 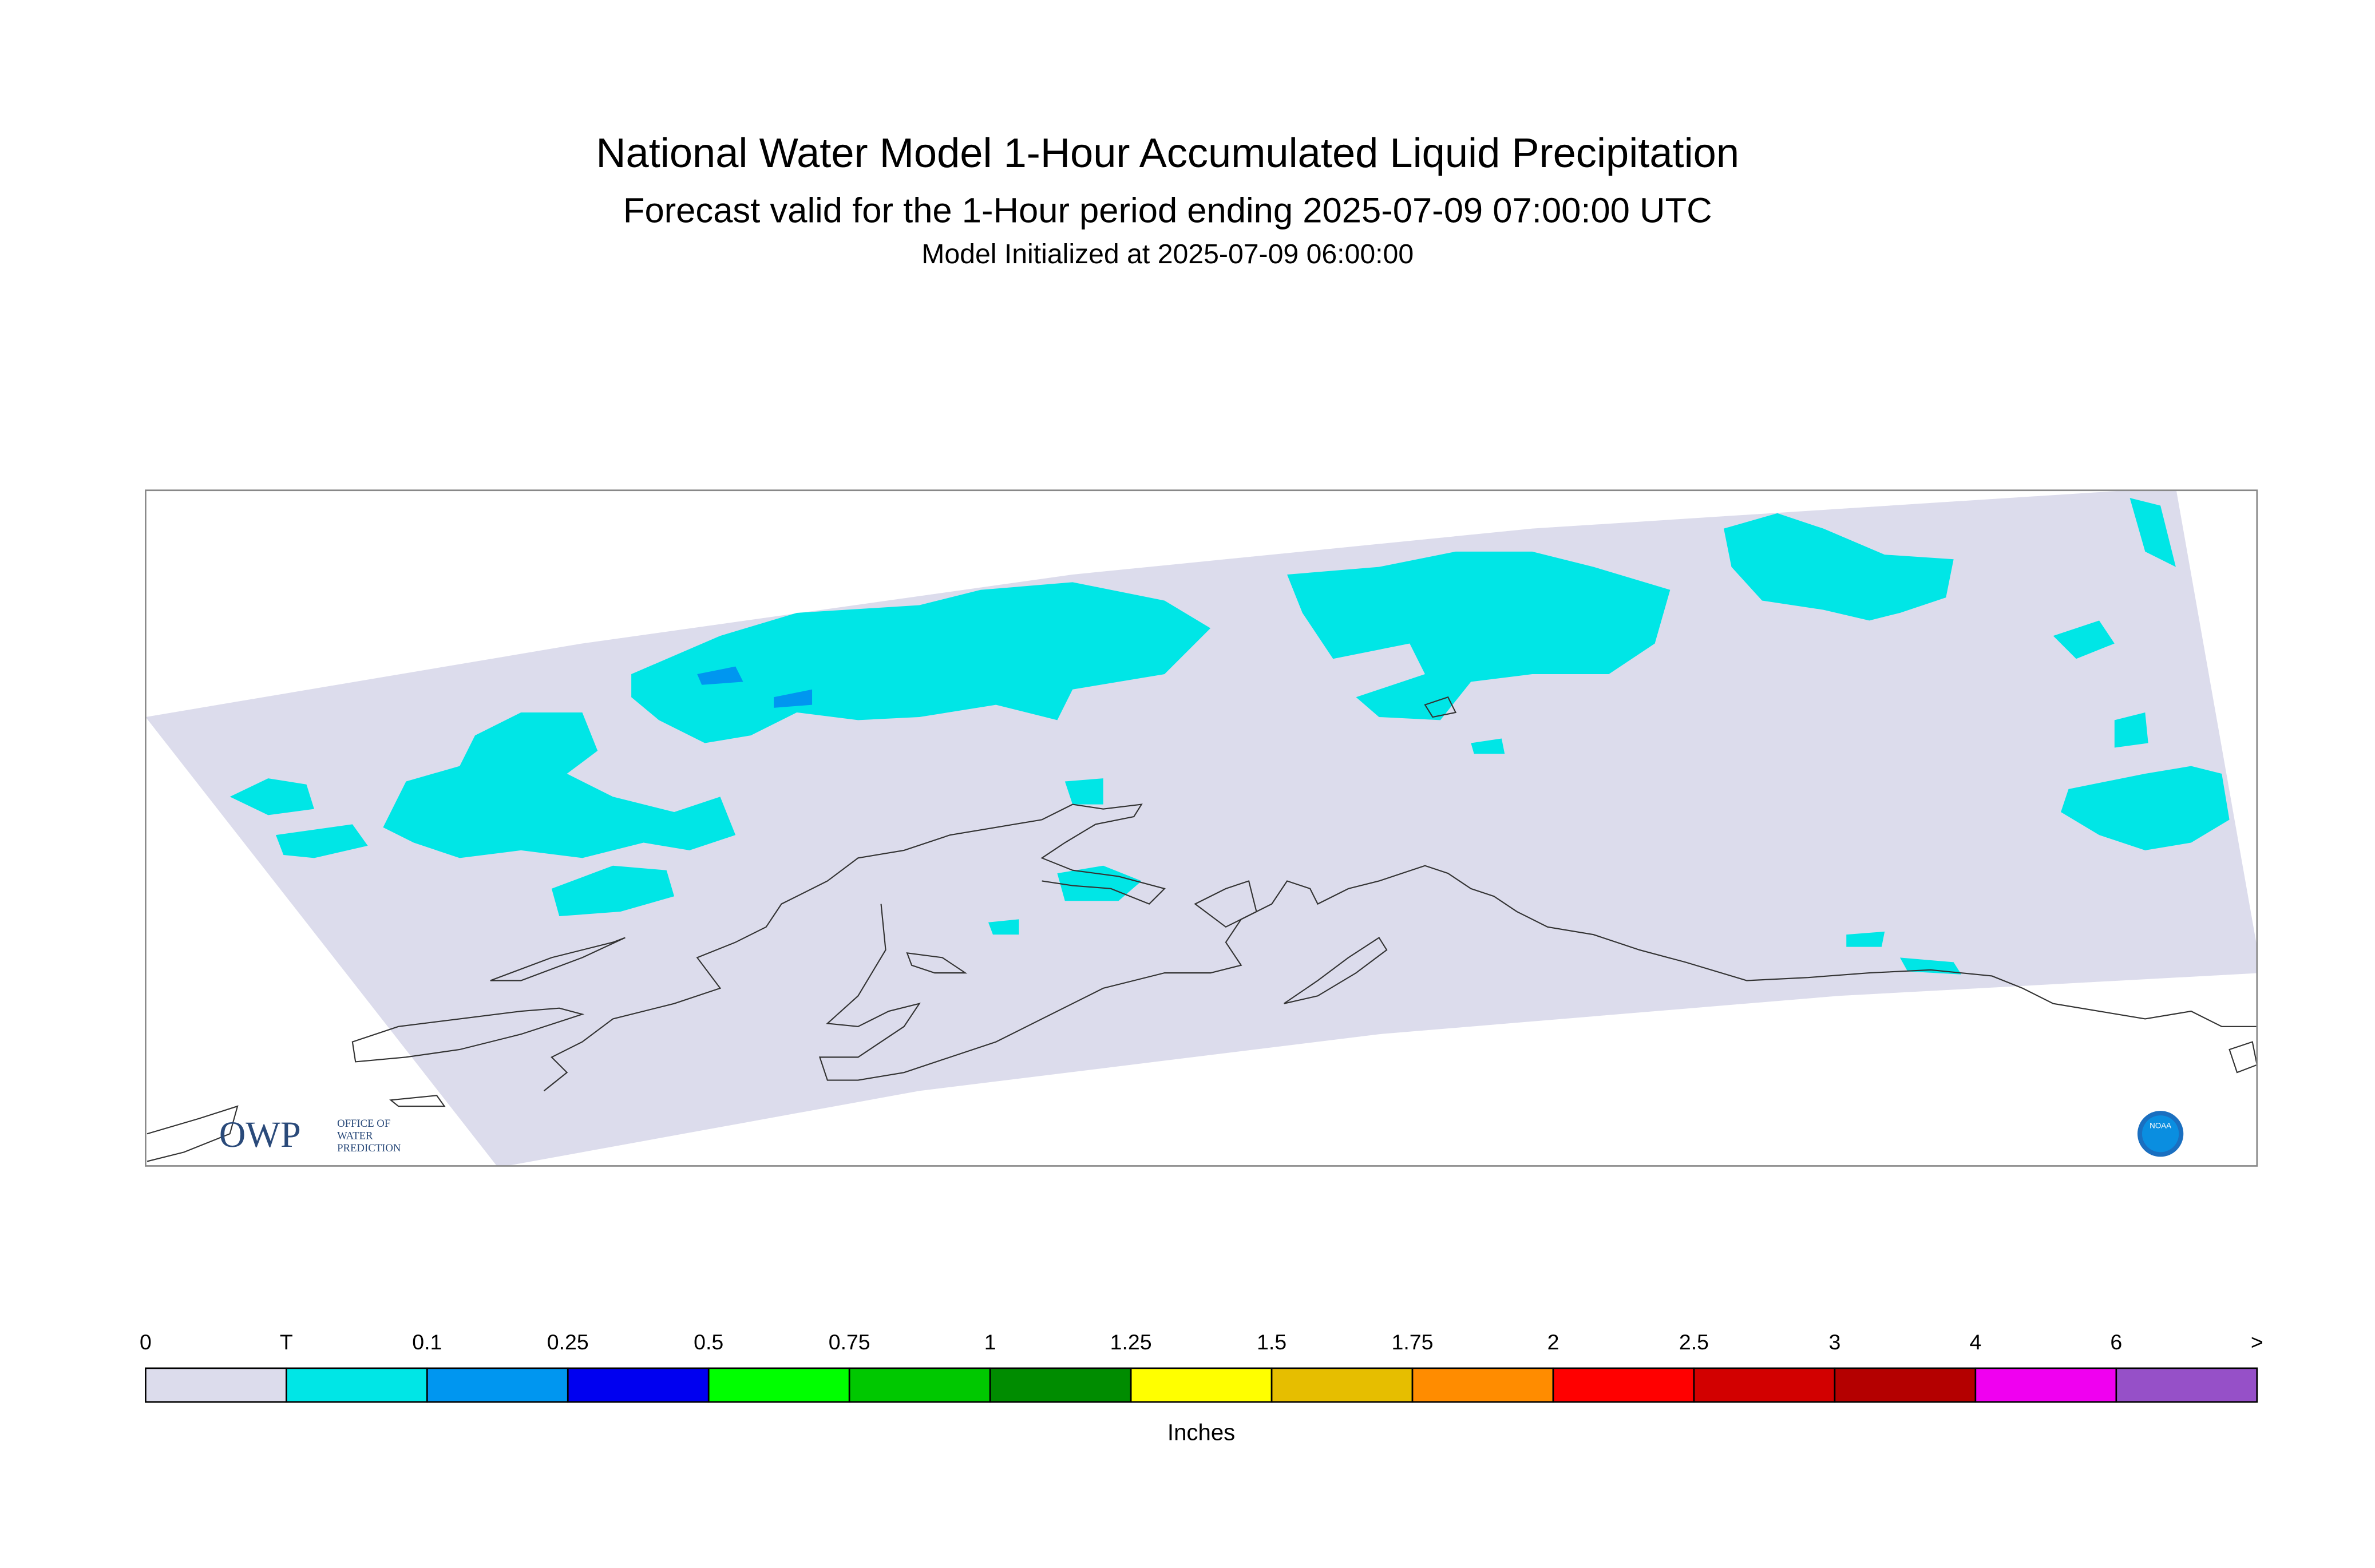 I want to click on legend-label: 3, so click(x=1834, y=1342).